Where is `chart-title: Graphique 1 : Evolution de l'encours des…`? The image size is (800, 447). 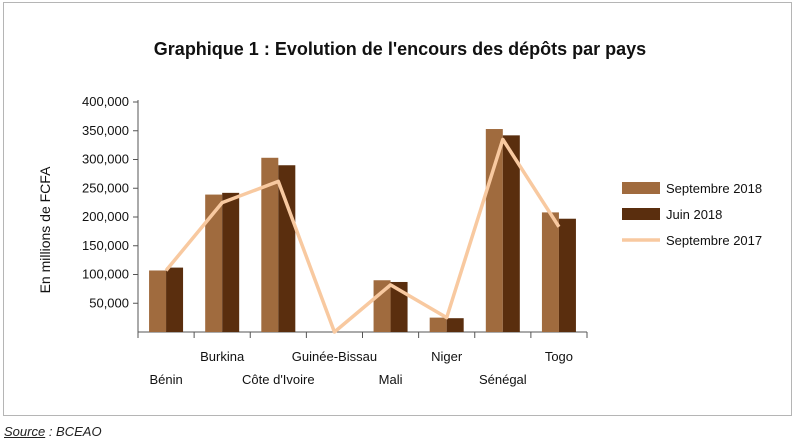 chart-title: Graphique 1 : Evolution de l'encours des… is located at coordinates (400, 49).